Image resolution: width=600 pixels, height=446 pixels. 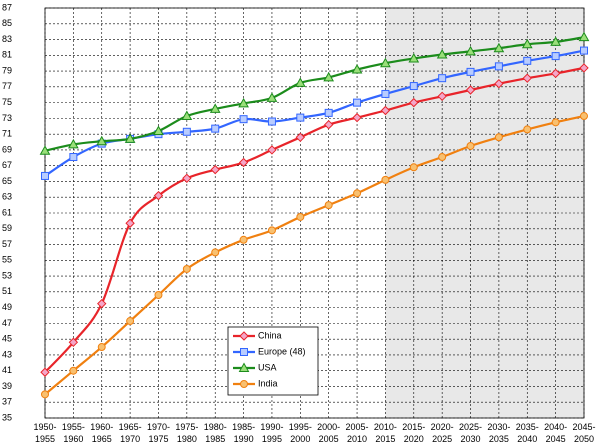 What do you see at coordinates (271, 433) in the screenshot?
I see `x-tick-label: 1990-1995` at bounding box center [271, 433].